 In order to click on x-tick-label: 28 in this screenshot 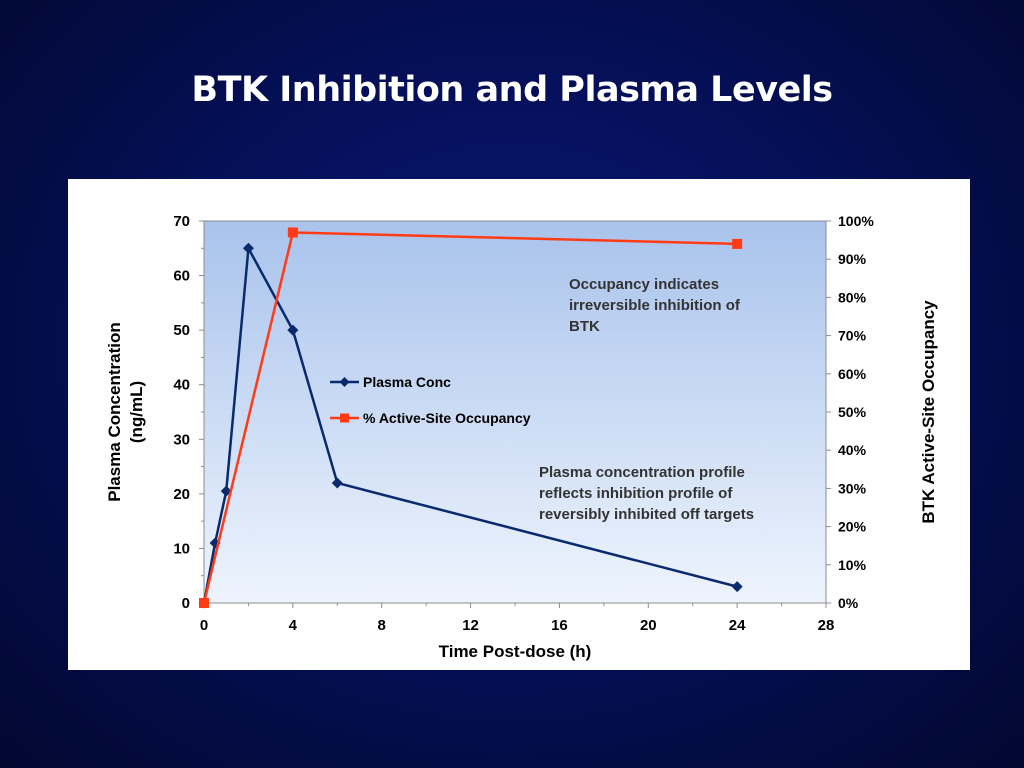, I will do `click(826, 625)`.